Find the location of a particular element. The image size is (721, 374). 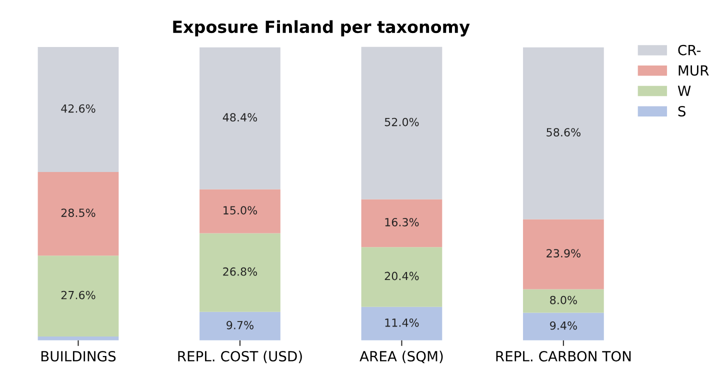

data-label: 15.0% is located at coordinates (241, 210).